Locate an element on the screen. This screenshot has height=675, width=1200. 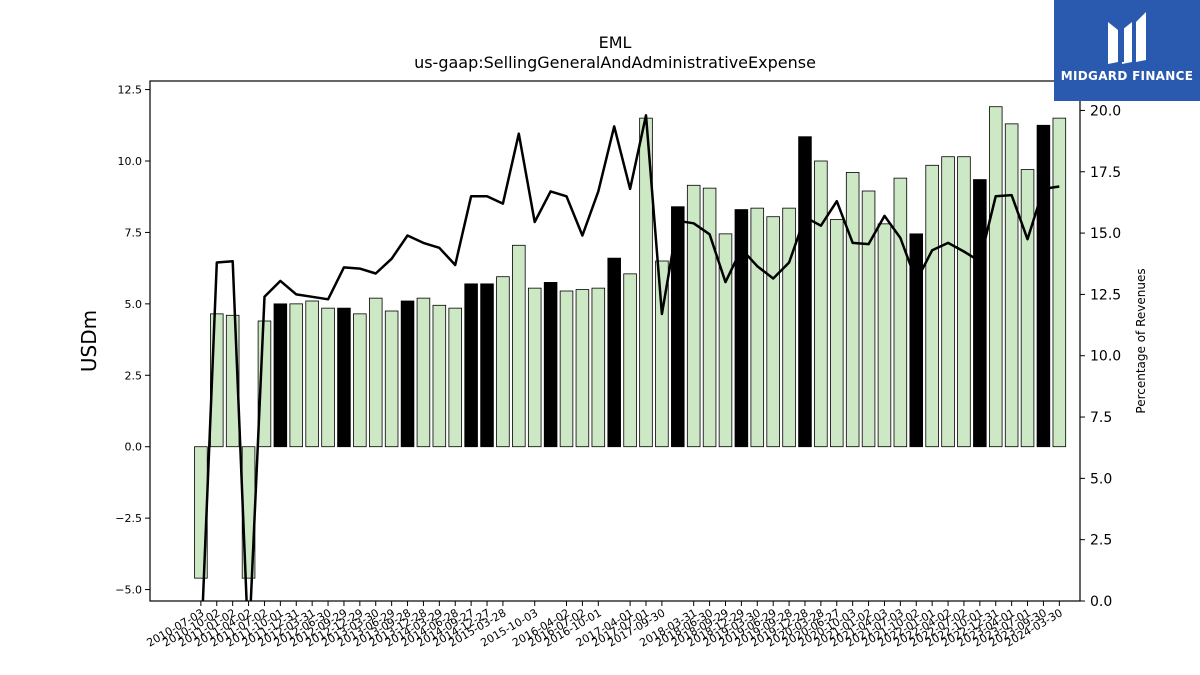
y-tick-label: −2.5 is located at coordinates (128, 518).